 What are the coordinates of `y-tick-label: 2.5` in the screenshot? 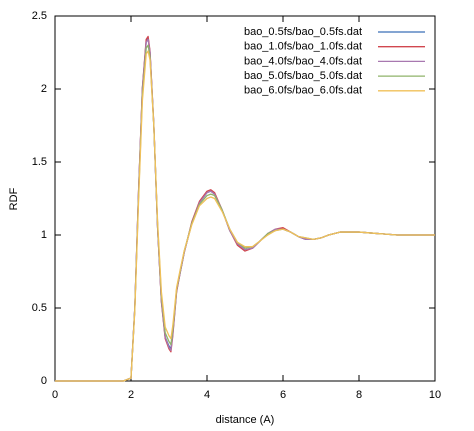 It's located at (39, 16).